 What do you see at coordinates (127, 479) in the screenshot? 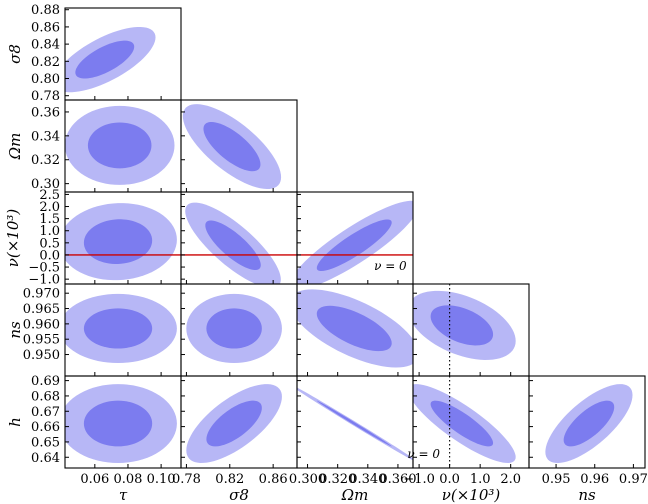
I see `x-tick-label: 0.08` at bounding box center [127, 479].